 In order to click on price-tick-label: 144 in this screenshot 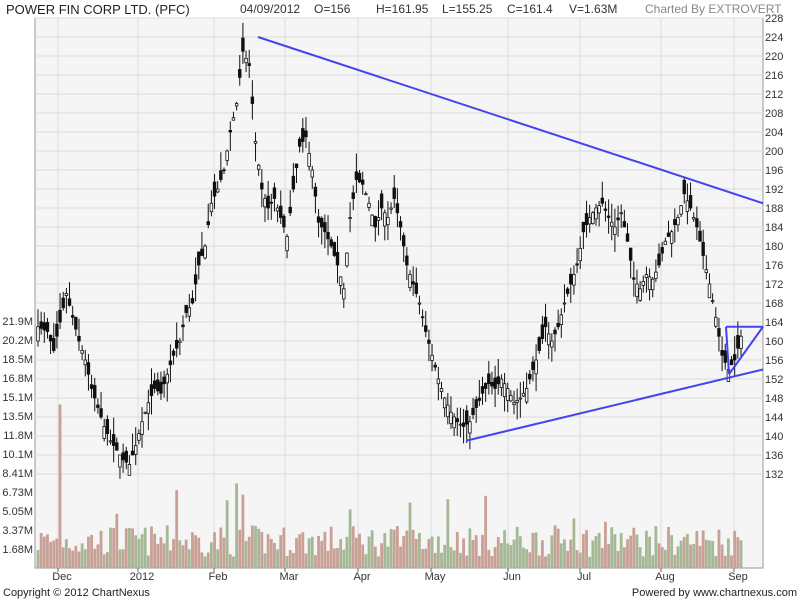, I will do `click(774, 418)`.